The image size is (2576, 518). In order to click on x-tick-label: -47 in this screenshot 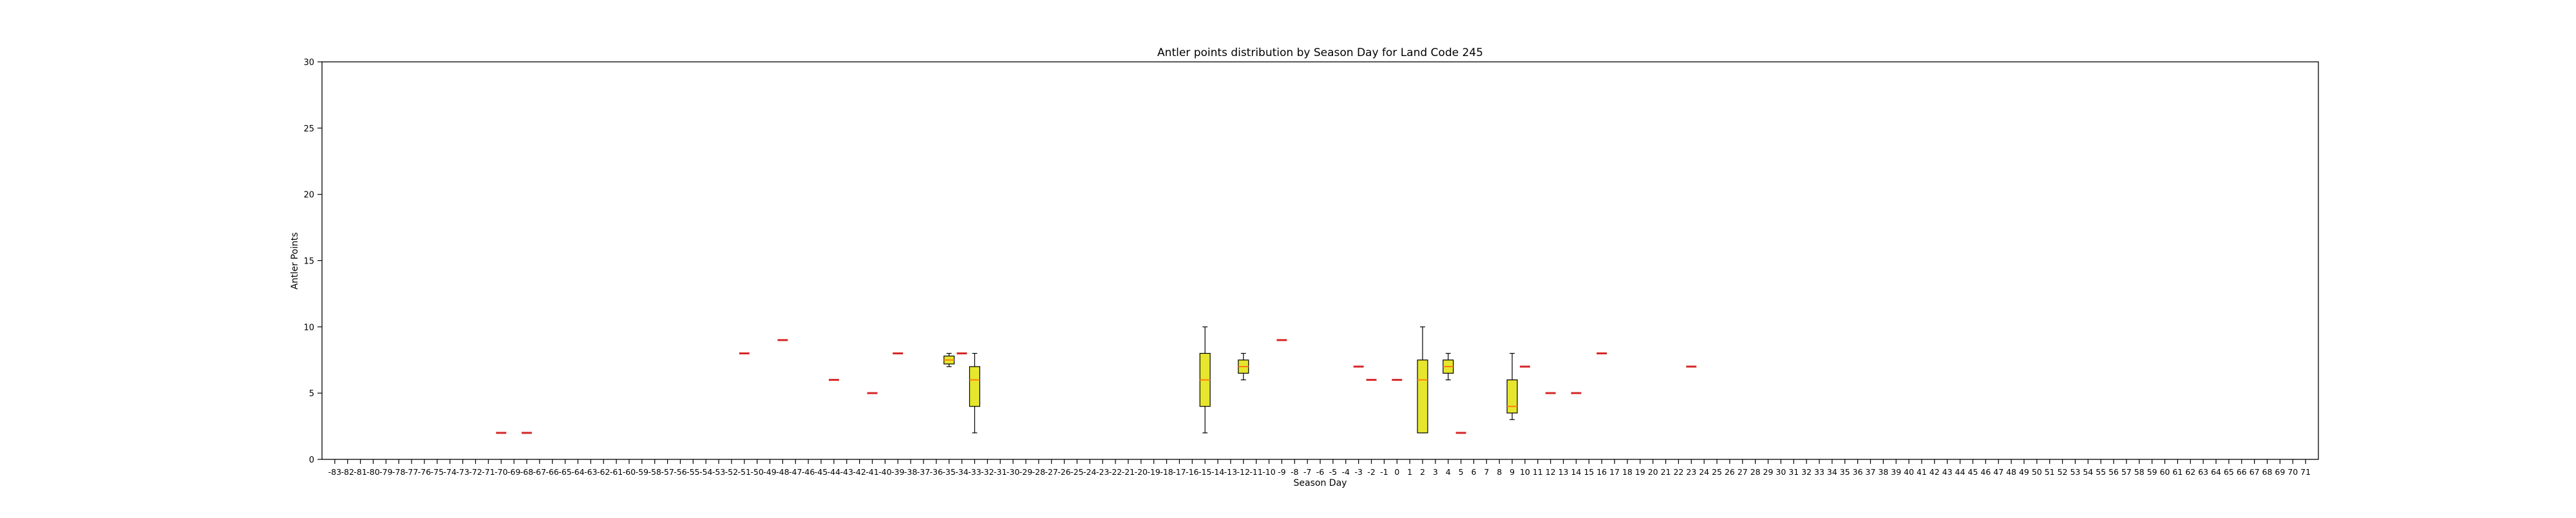, I will do `click(795, 472)`.